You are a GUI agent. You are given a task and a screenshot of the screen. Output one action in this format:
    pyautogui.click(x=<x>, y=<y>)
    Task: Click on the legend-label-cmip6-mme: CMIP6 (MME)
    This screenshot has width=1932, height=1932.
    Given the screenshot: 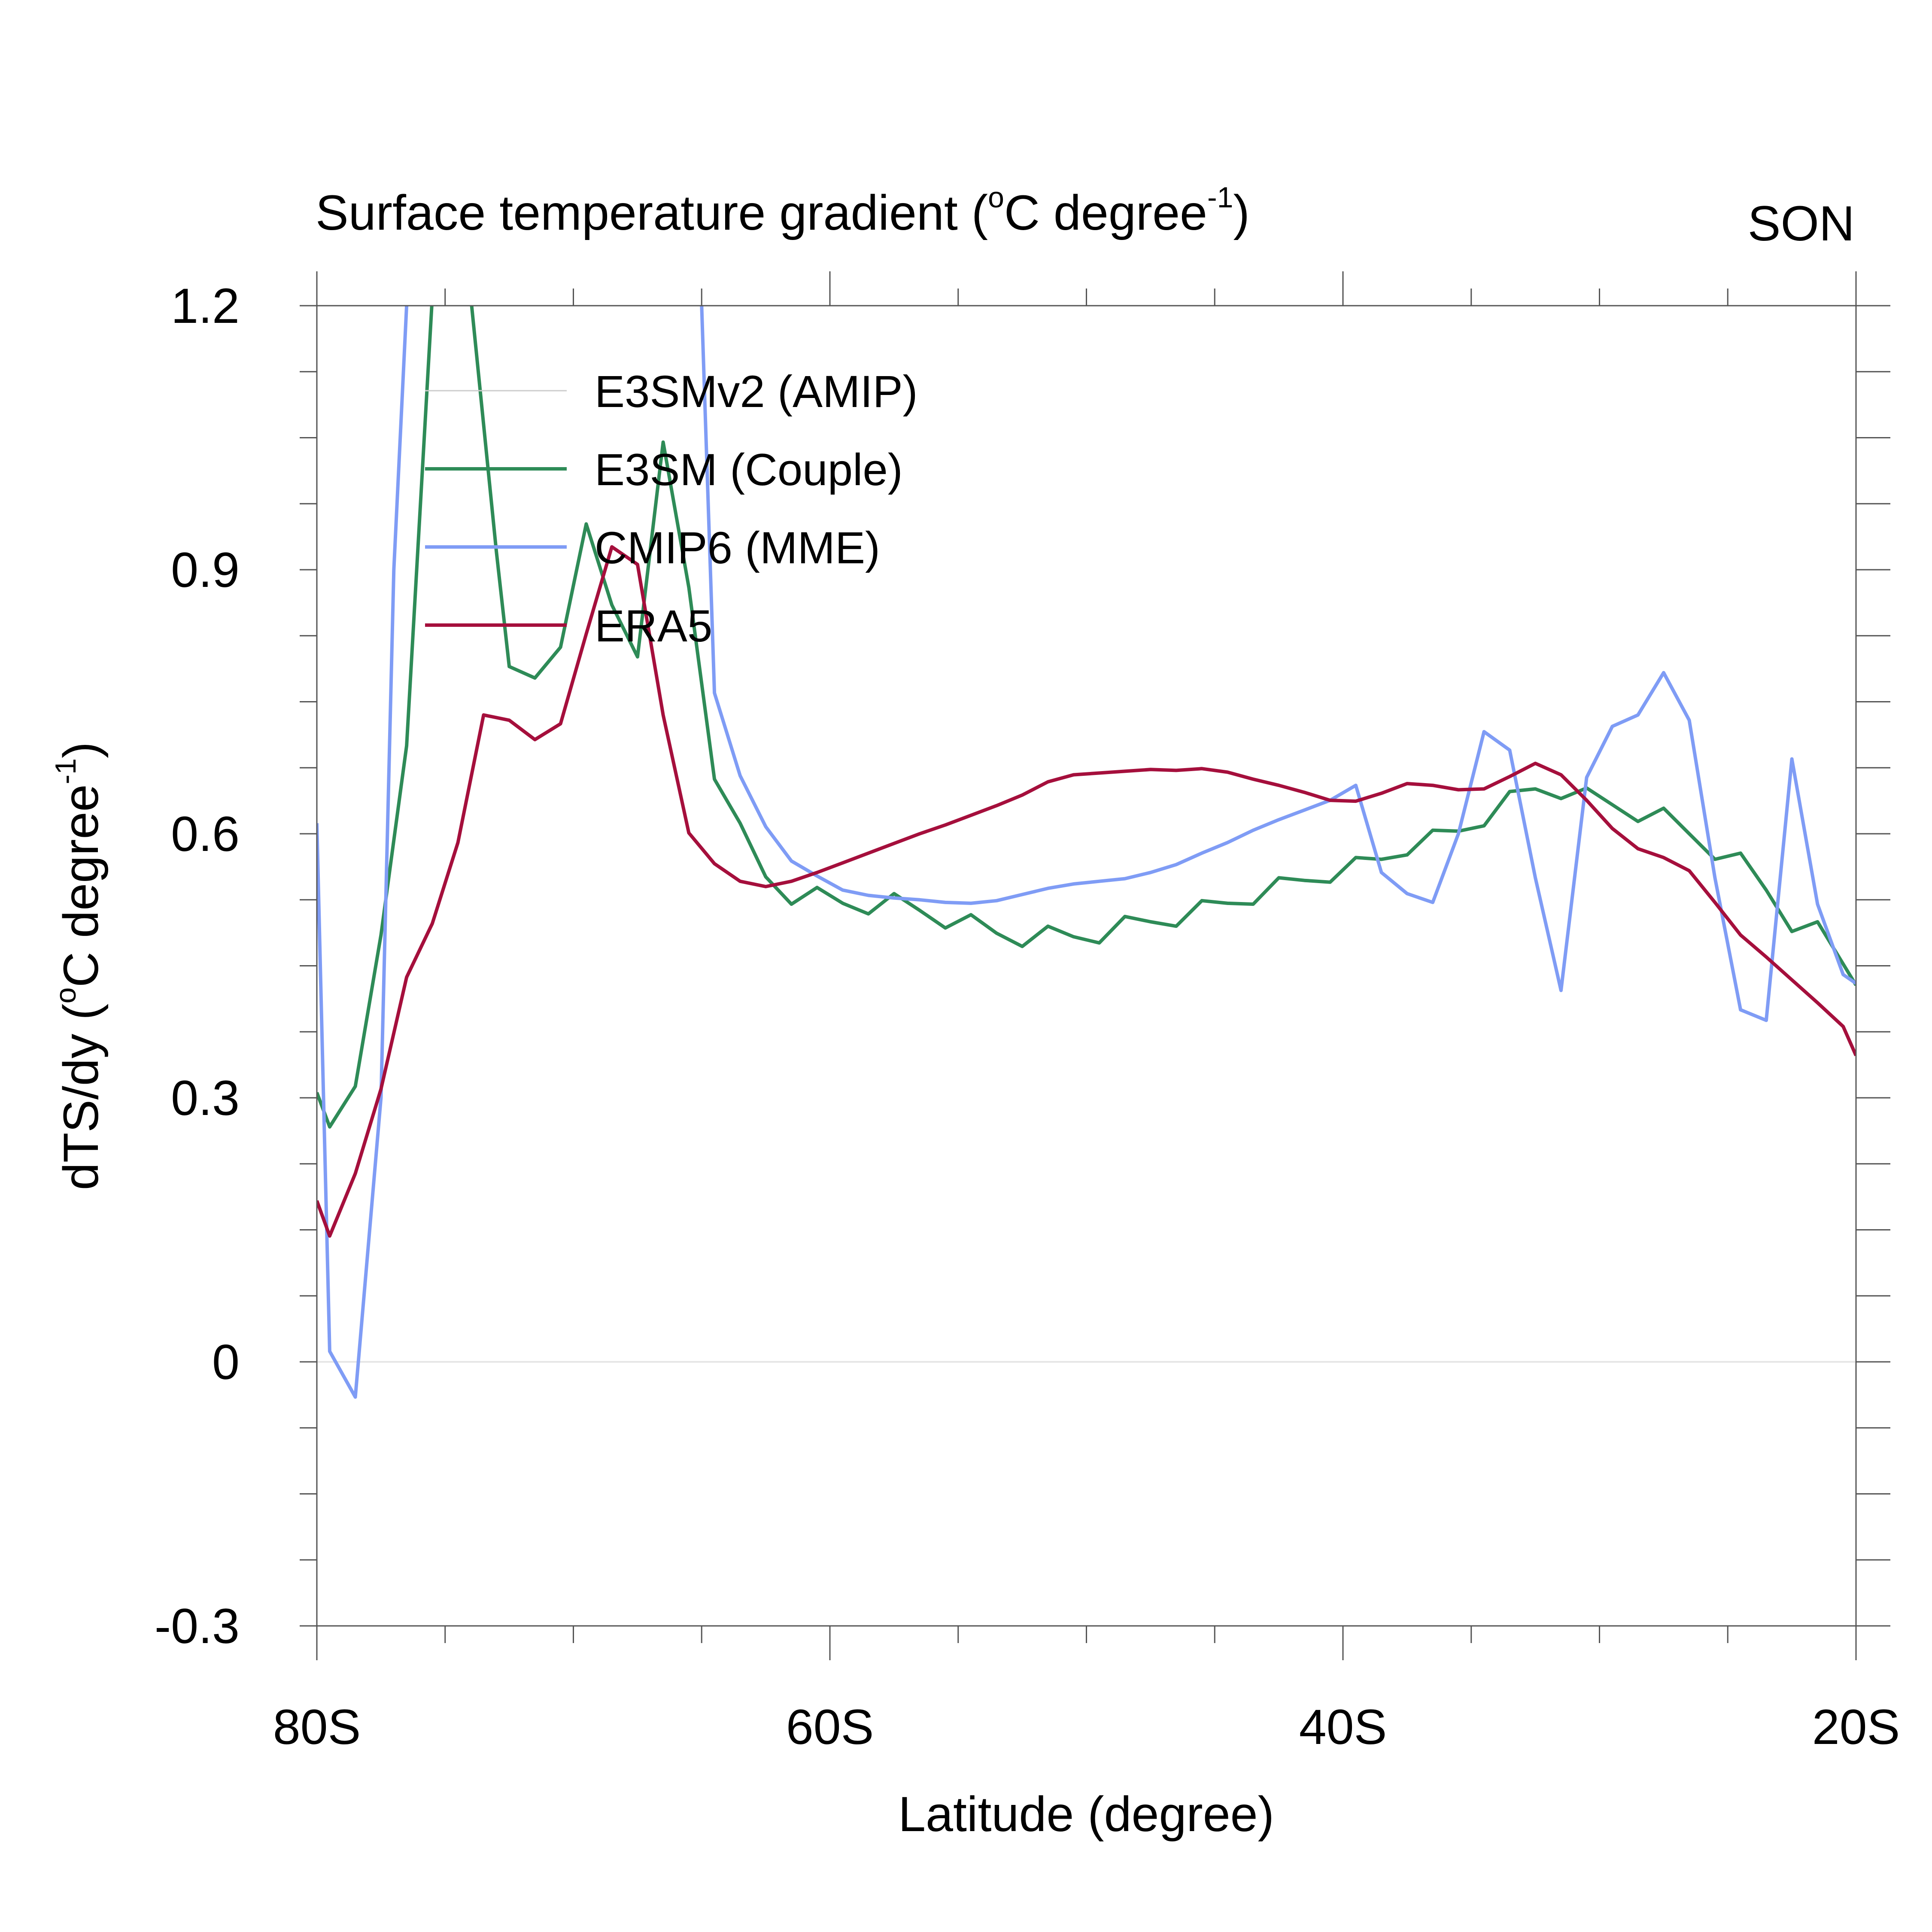 What is the action you would take?
    pyautogui.click(x=737, y=548)
    